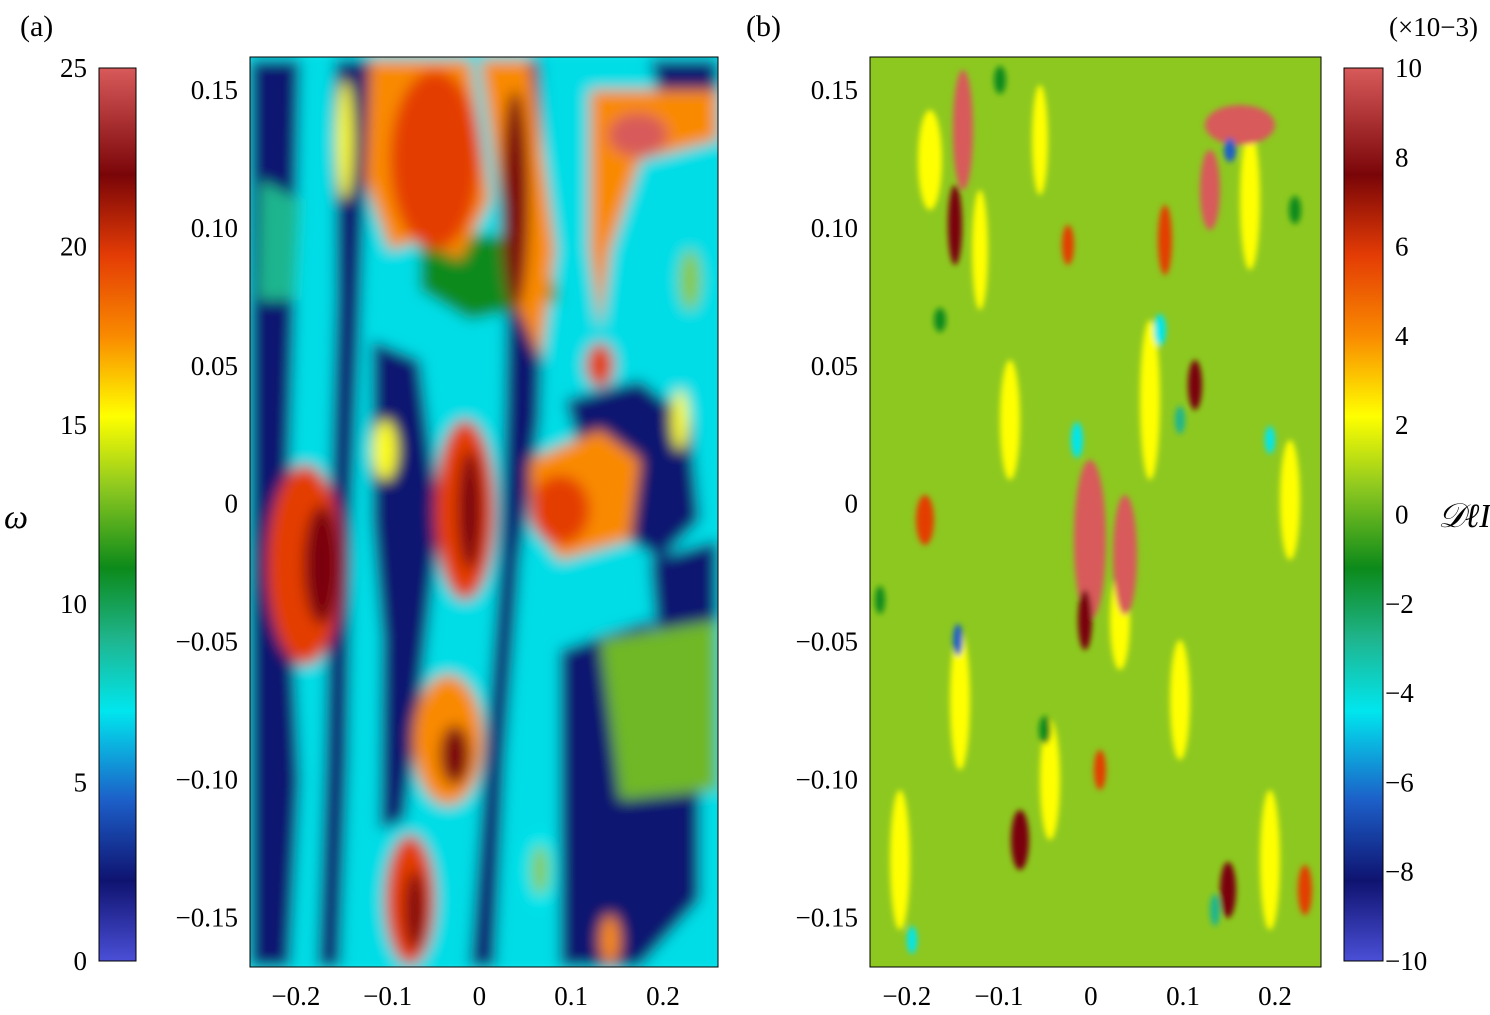  Describe the element at coordinates (1399, 693) in the screenshot. I see `colorbar-tick-label: −4` at that location.